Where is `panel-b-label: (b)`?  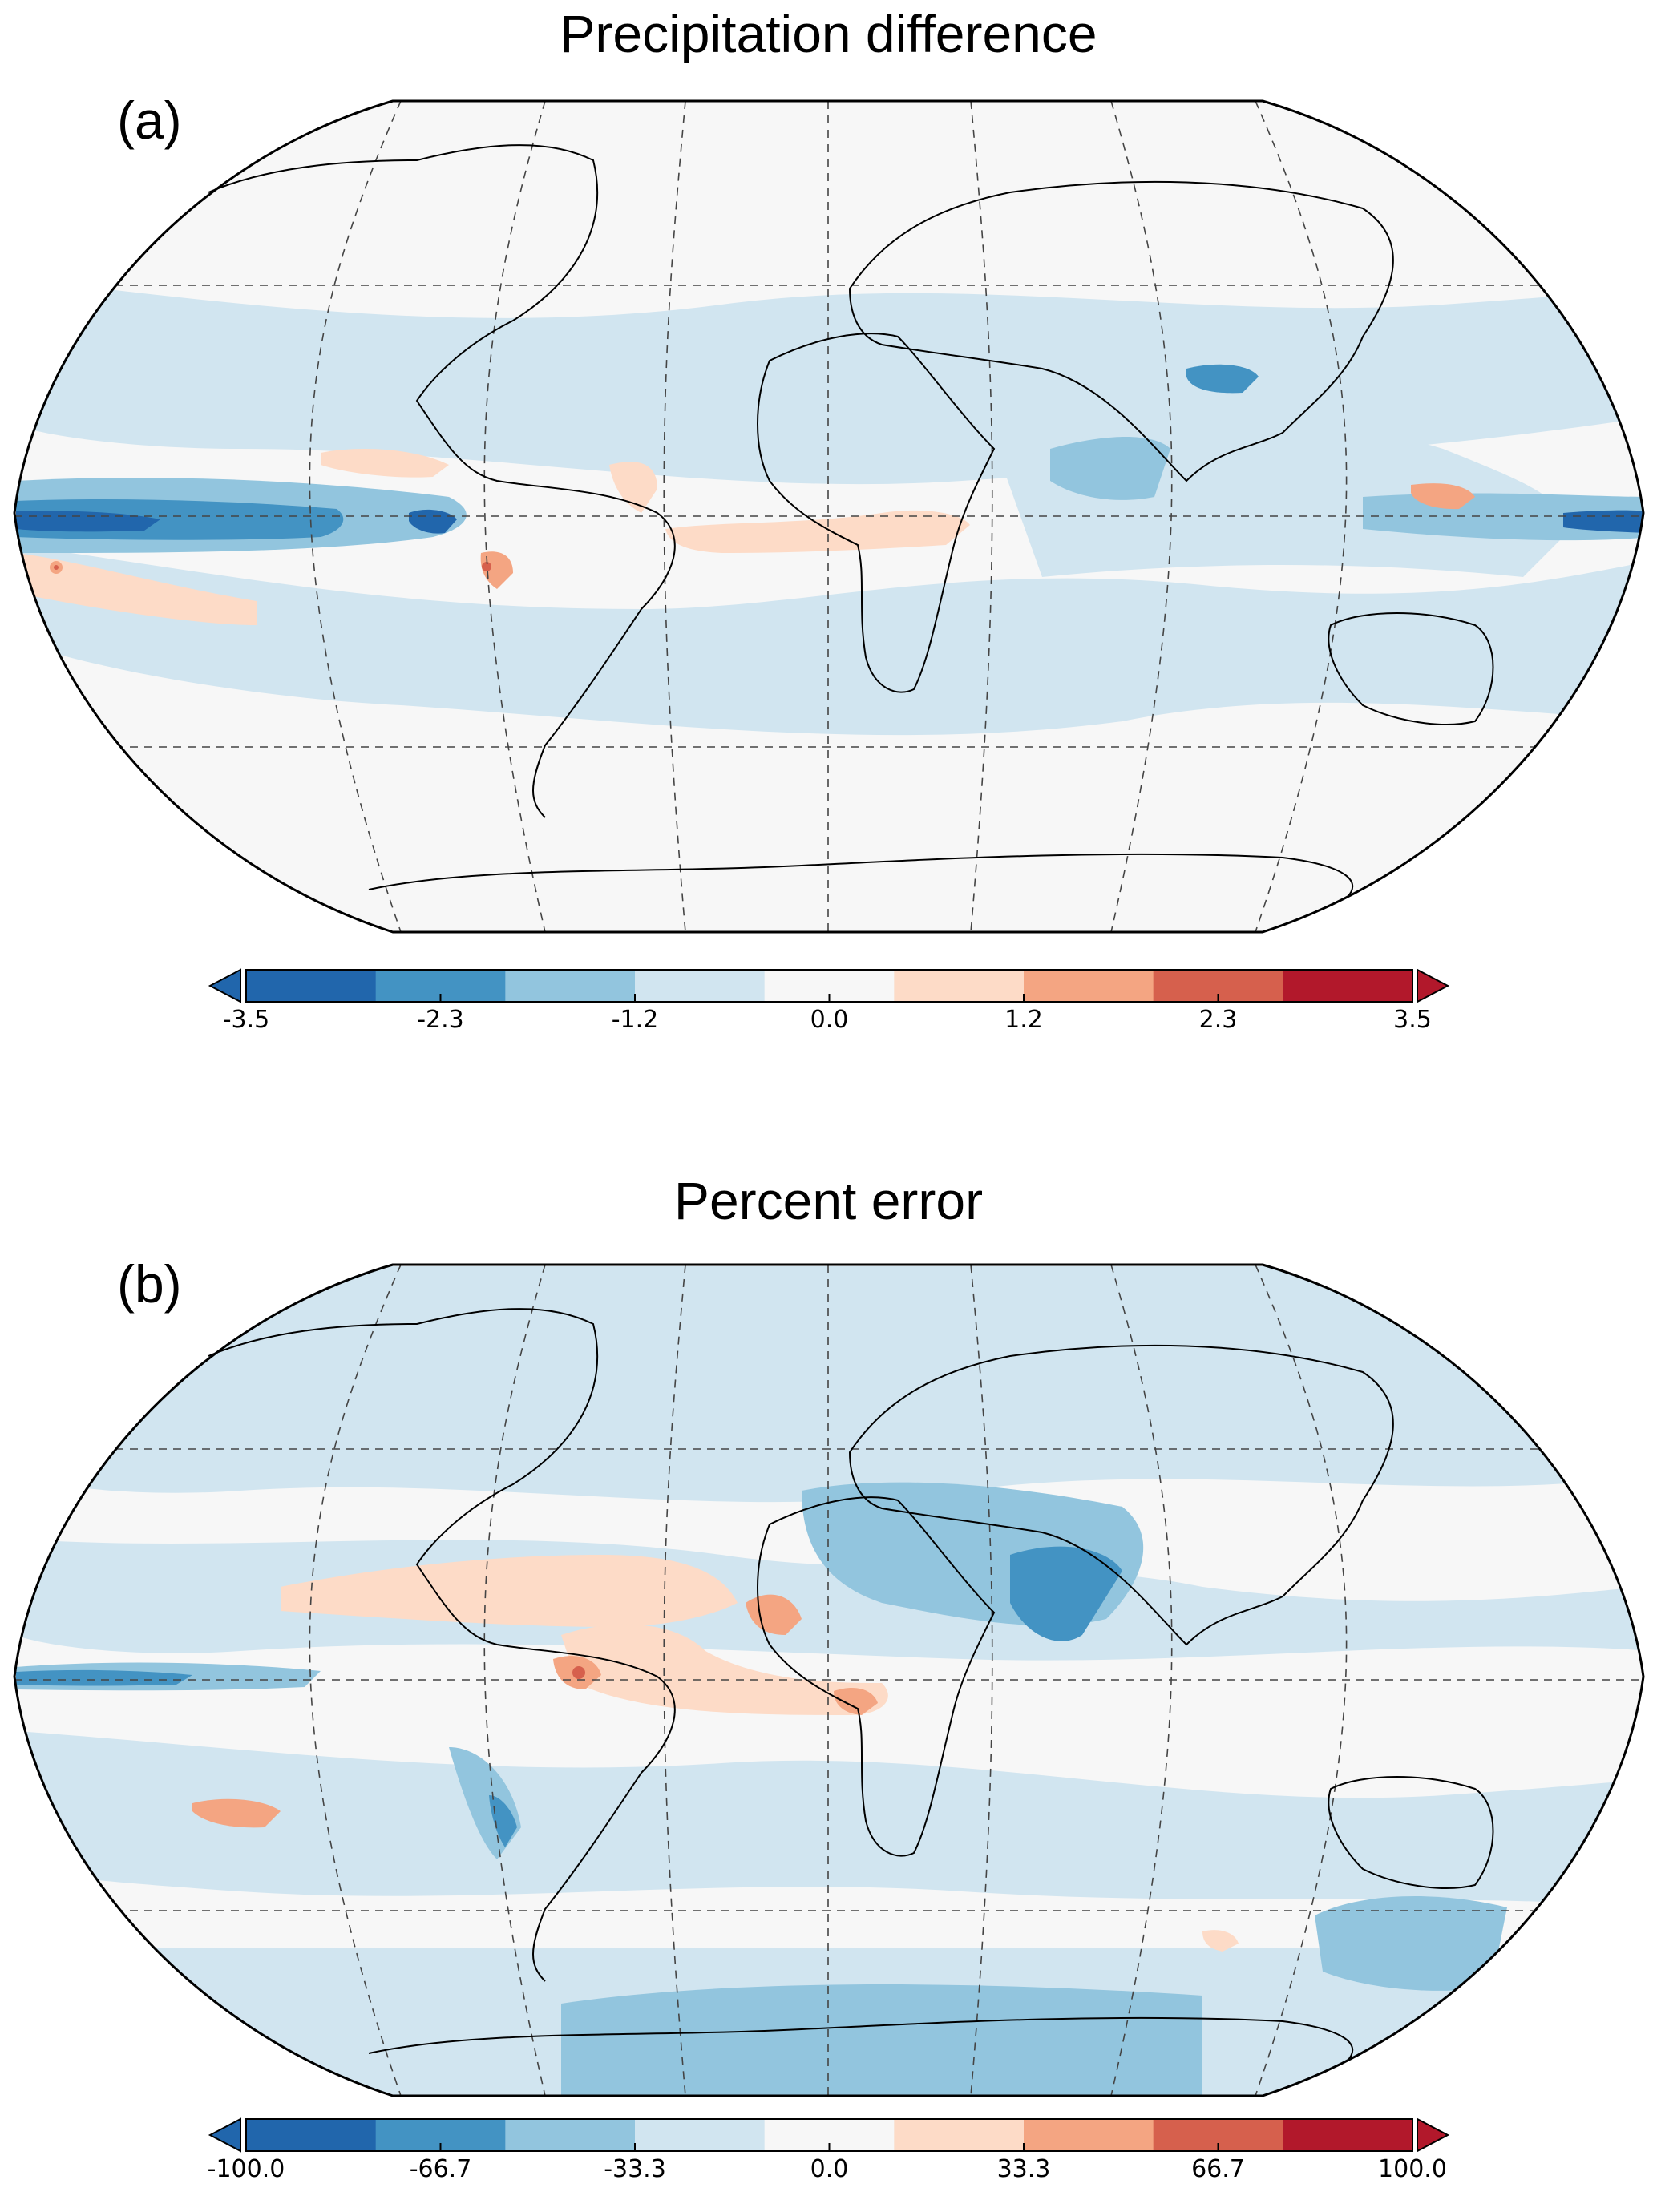
panel-b-label: (b) is located at coordinates (149, 1284).